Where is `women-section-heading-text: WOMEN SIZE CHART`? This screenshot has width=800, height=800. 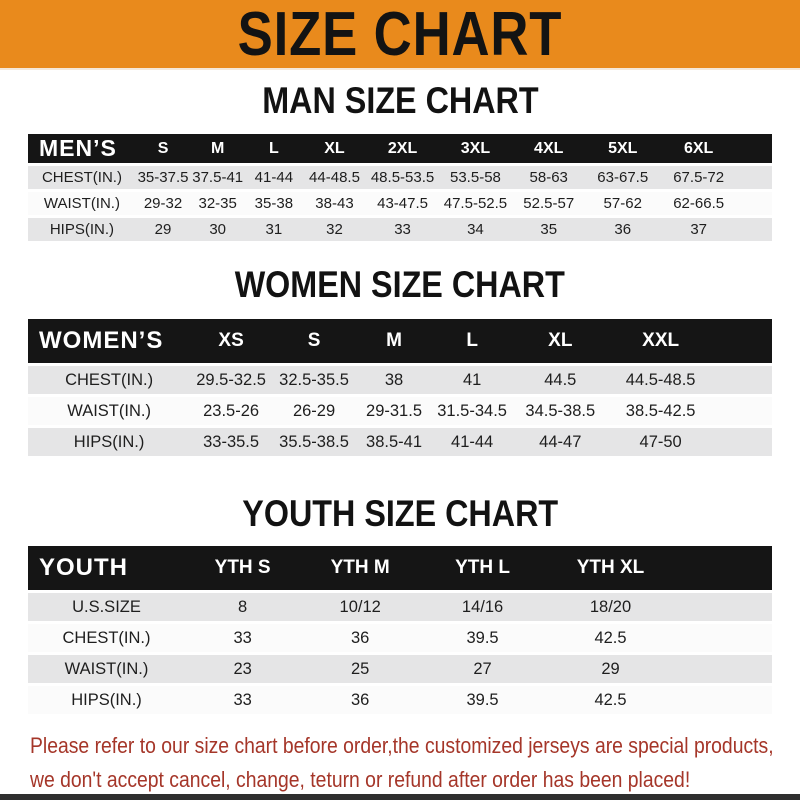
women-section-heading-text: WOMEN SIZE CHART is located at coordinates (400, 285).